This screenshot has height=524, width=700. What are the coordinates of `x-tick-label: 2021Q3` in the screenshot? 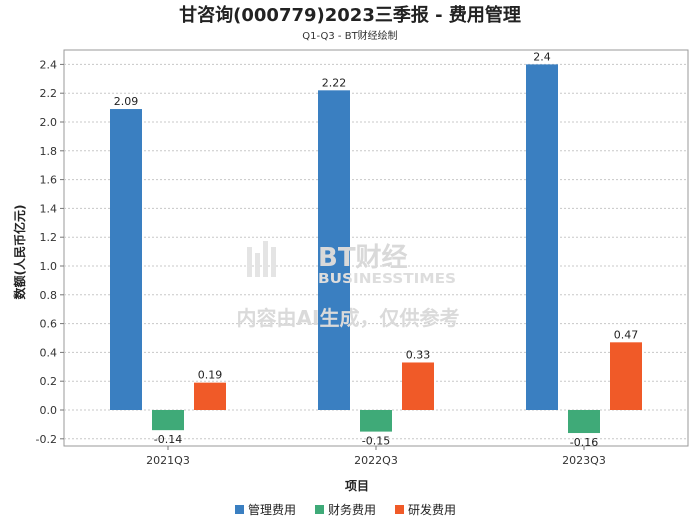 It's located at (168, 460).